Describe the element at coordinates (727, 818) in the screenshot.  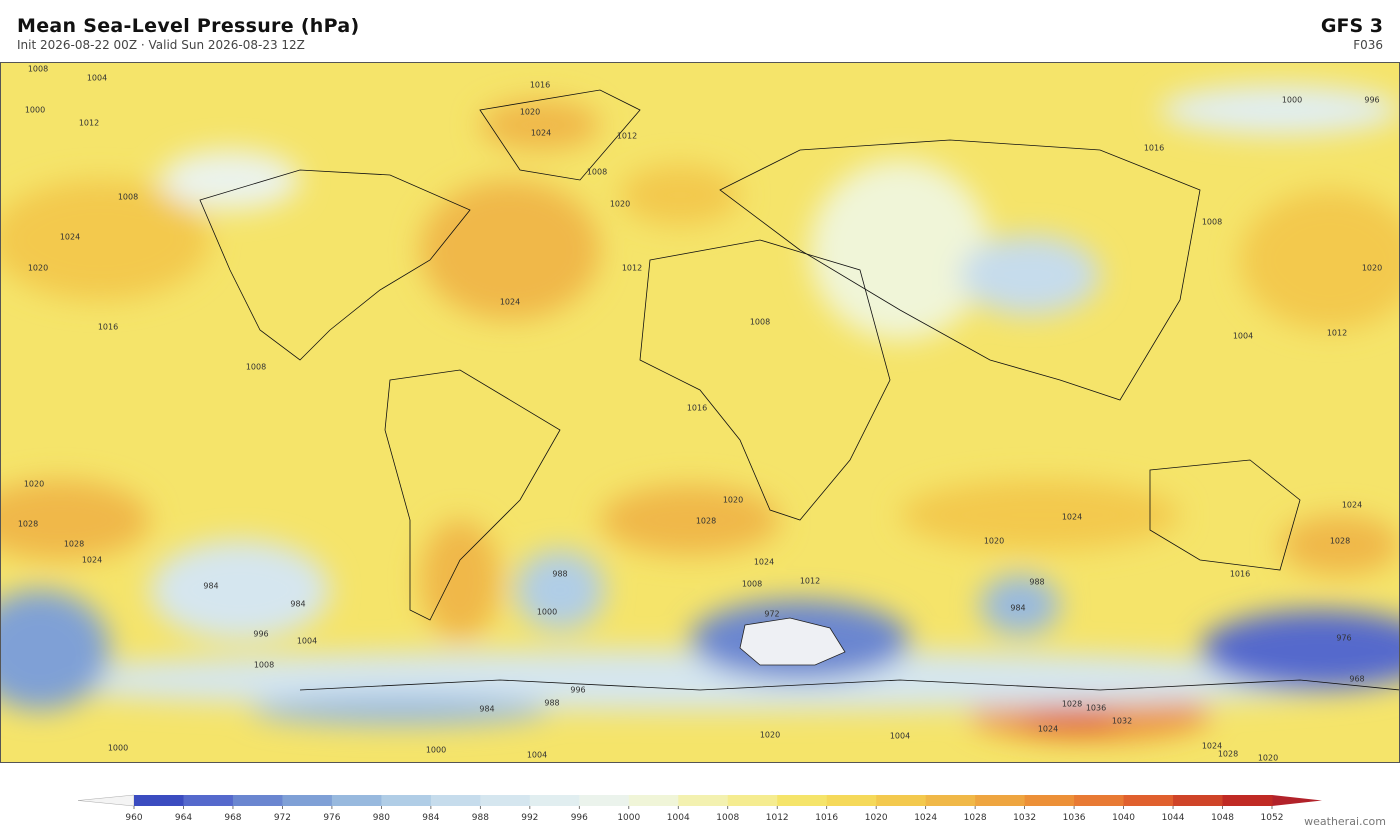
I see `colorbar-tick-label: 1008` at that location.